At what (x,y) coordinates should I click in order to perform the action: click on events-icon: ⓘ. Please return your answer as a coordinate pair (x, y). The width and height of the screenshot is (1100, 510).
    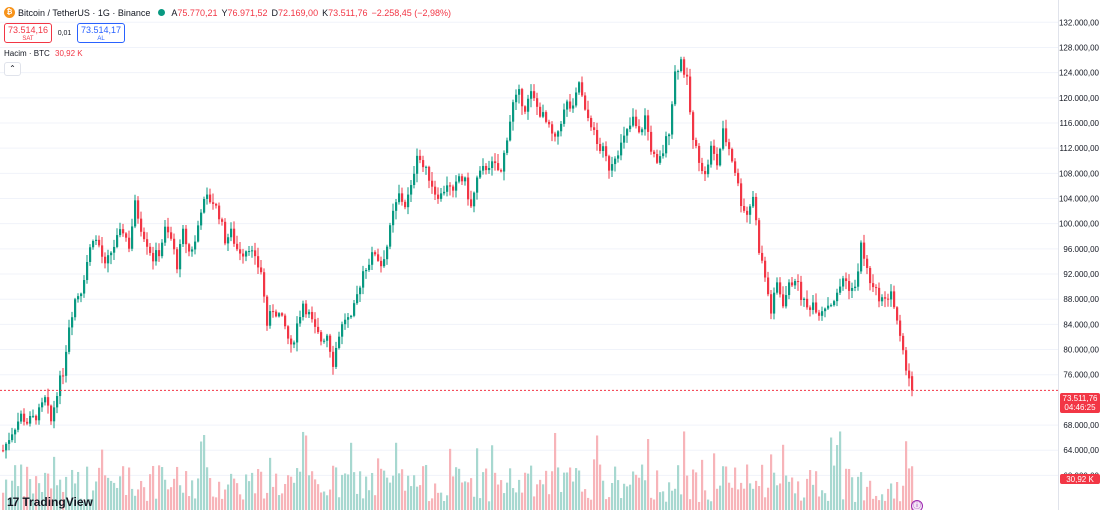
    Looking at the image, I should click on (917, 505).